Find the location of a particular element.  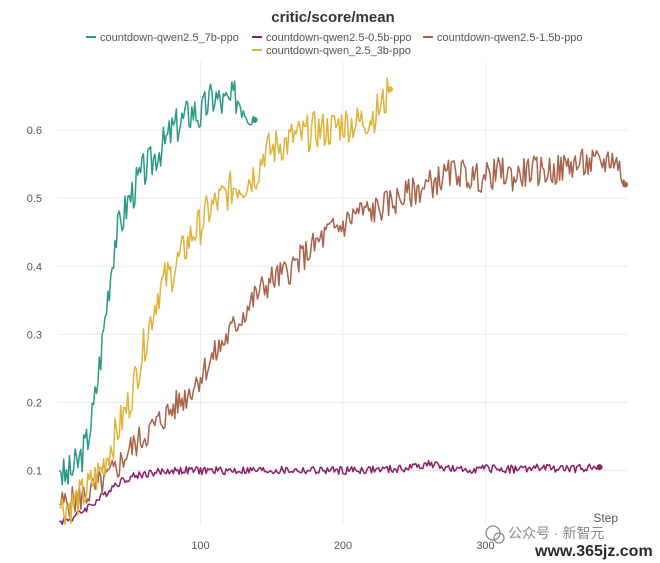

legend-label: countdown-qwen2.5_7b-ppo is located at coordinates (169, 38).